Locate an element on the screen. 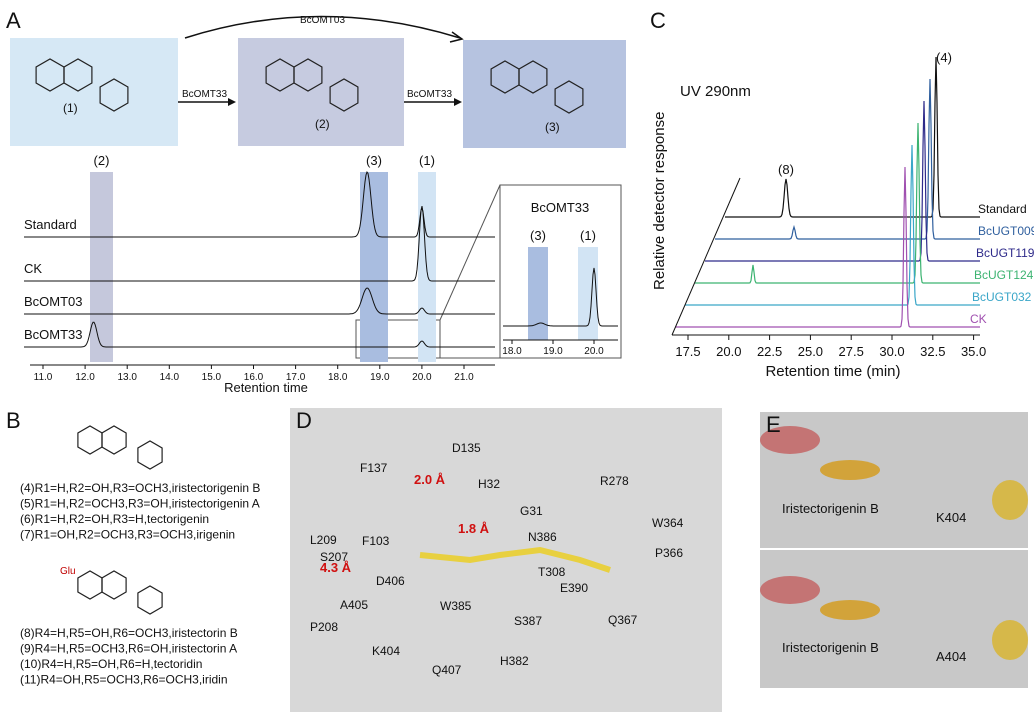 This screenshot has height=721, width=1034. compound-definition: (4)R1=H,R2=OH,R3=OCH3,iristectorigenin B is located at coordinates (140, 488).